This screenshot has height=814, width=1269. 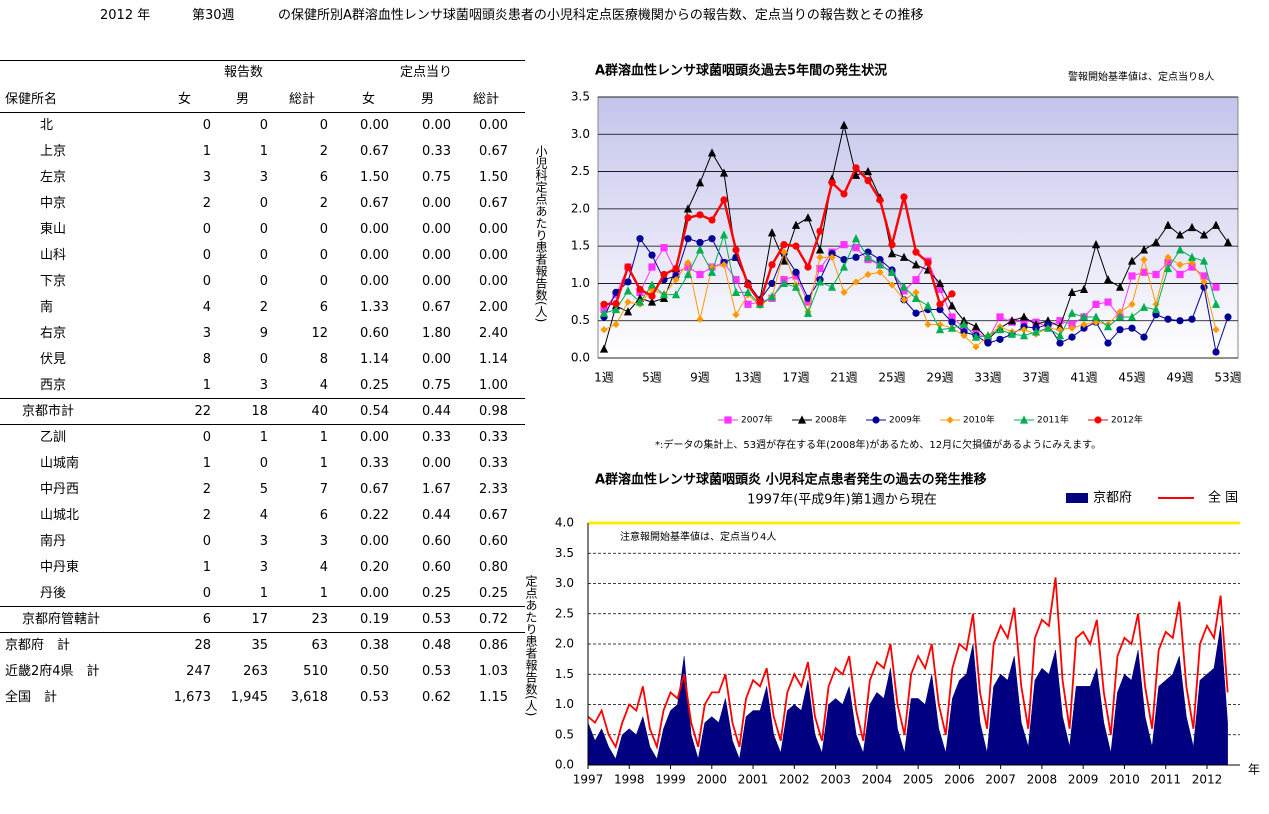 What do you see at coordinates (263, 515) in the screenshot?
I see `table-cell: 4` at bounding box center [263, 515].